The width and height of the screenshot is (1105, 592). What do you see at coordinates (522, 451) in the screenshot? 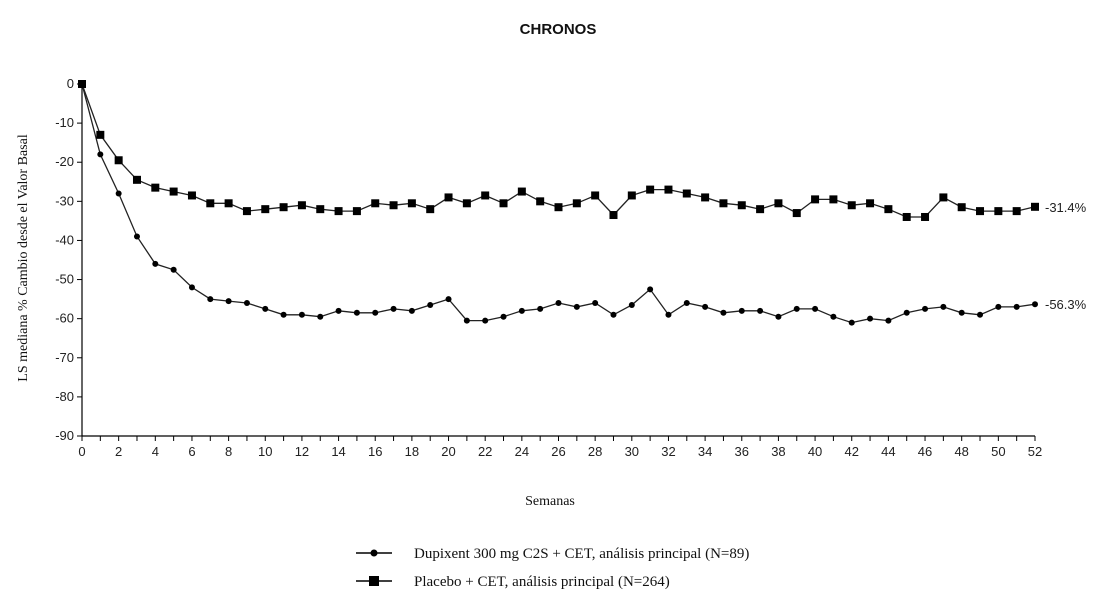
I see `x-tick-label: 24` at bounding box center [522, 451].